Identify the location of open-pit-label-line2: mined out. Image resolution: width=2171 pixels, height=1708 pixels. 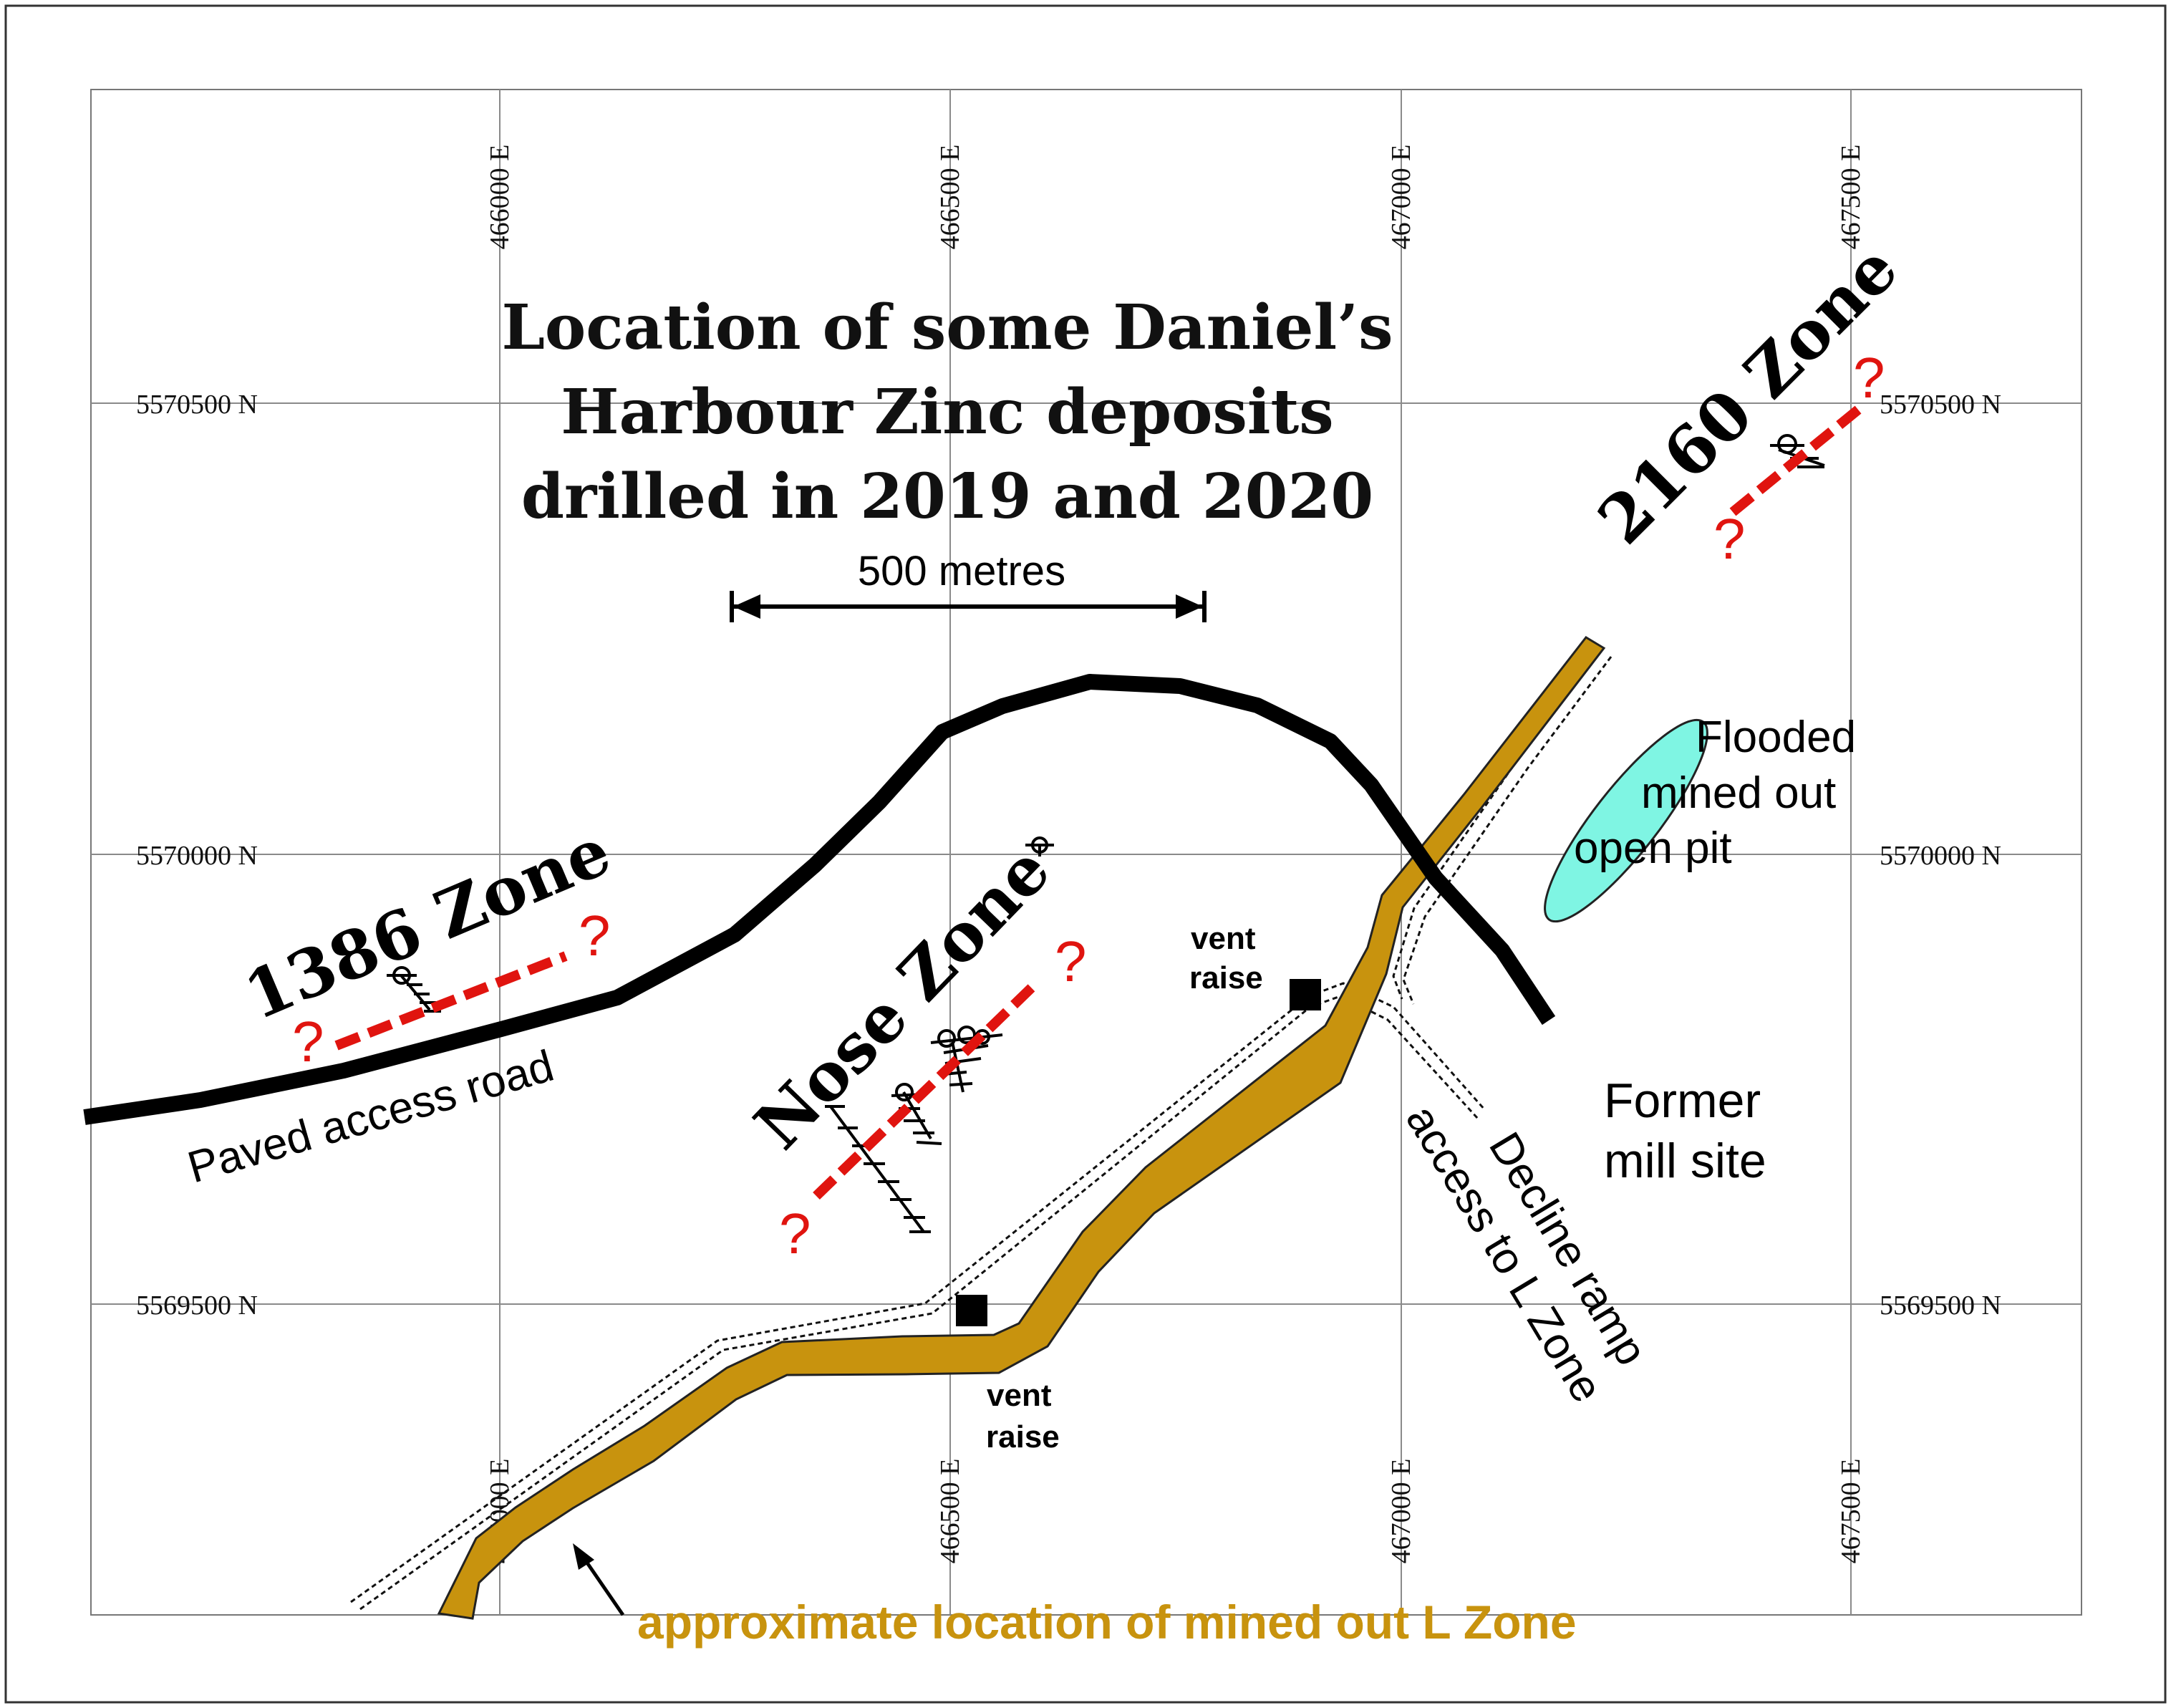
(1738, 793).